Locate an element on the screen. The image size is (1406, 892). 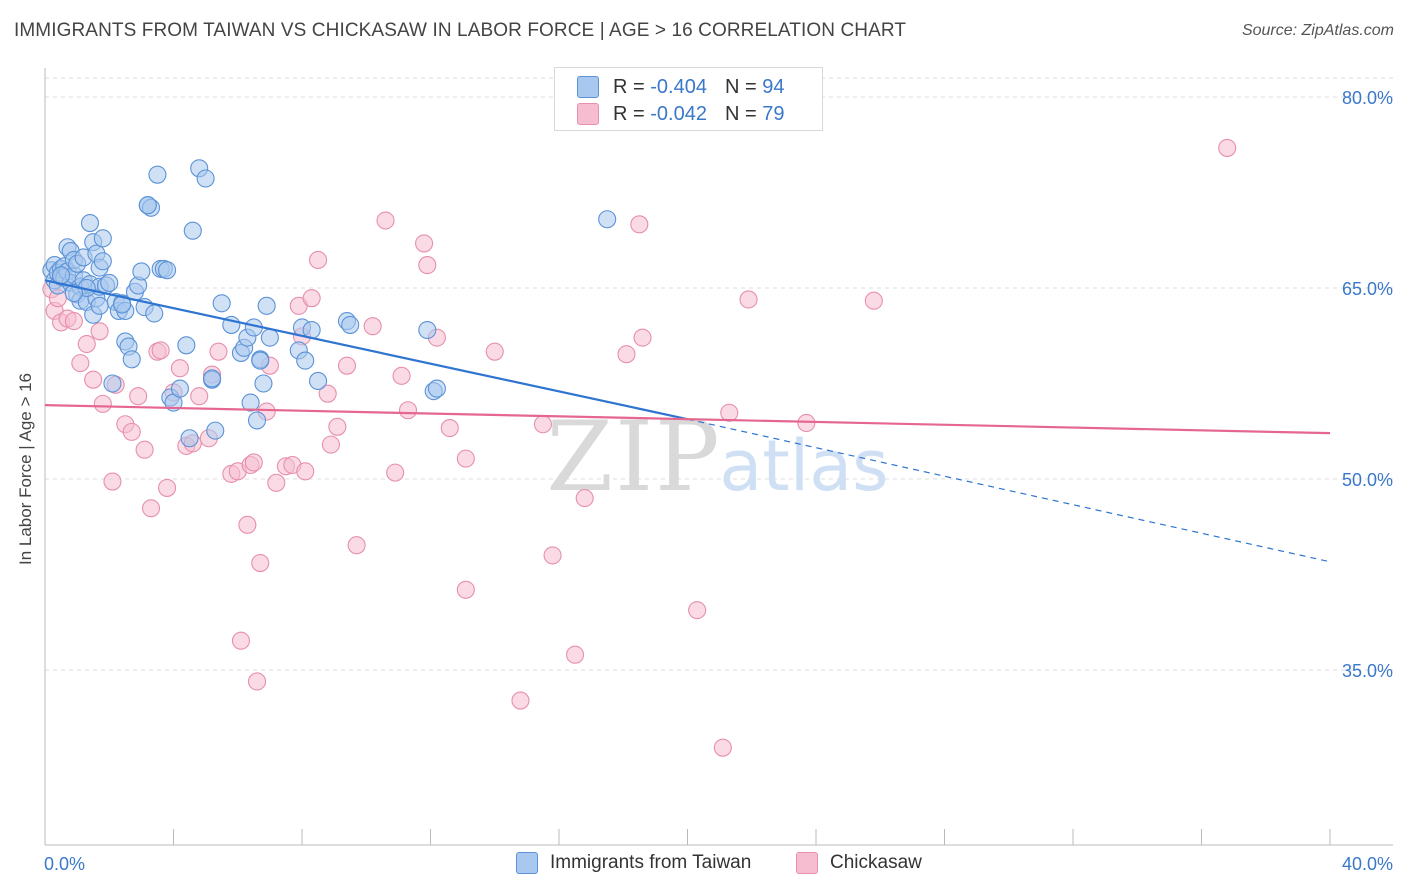
legend-label-taiwan: Immigrants from Taiwan is located at coordinates (651, 862).